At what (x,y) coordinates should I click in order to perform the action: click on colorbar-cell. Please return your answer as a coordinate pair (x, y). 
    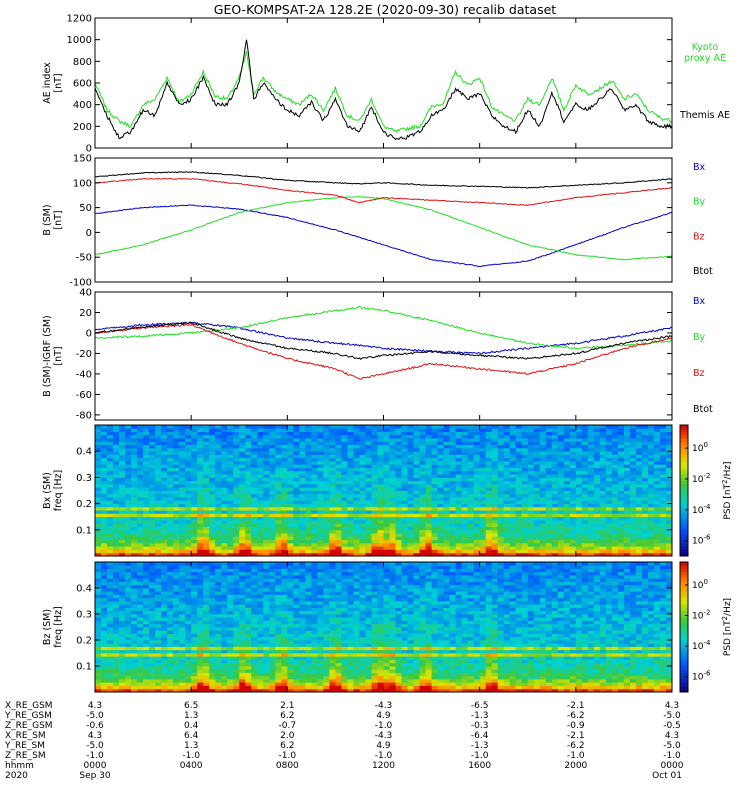
    Looking at the image, I should click on (684, 430).